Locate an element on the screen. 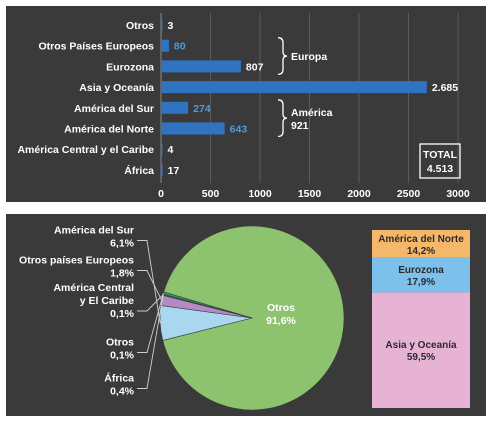 The width and height of the screenshot is (492, 422). x-tick-label: 0 is located at coordinates (161, 194).